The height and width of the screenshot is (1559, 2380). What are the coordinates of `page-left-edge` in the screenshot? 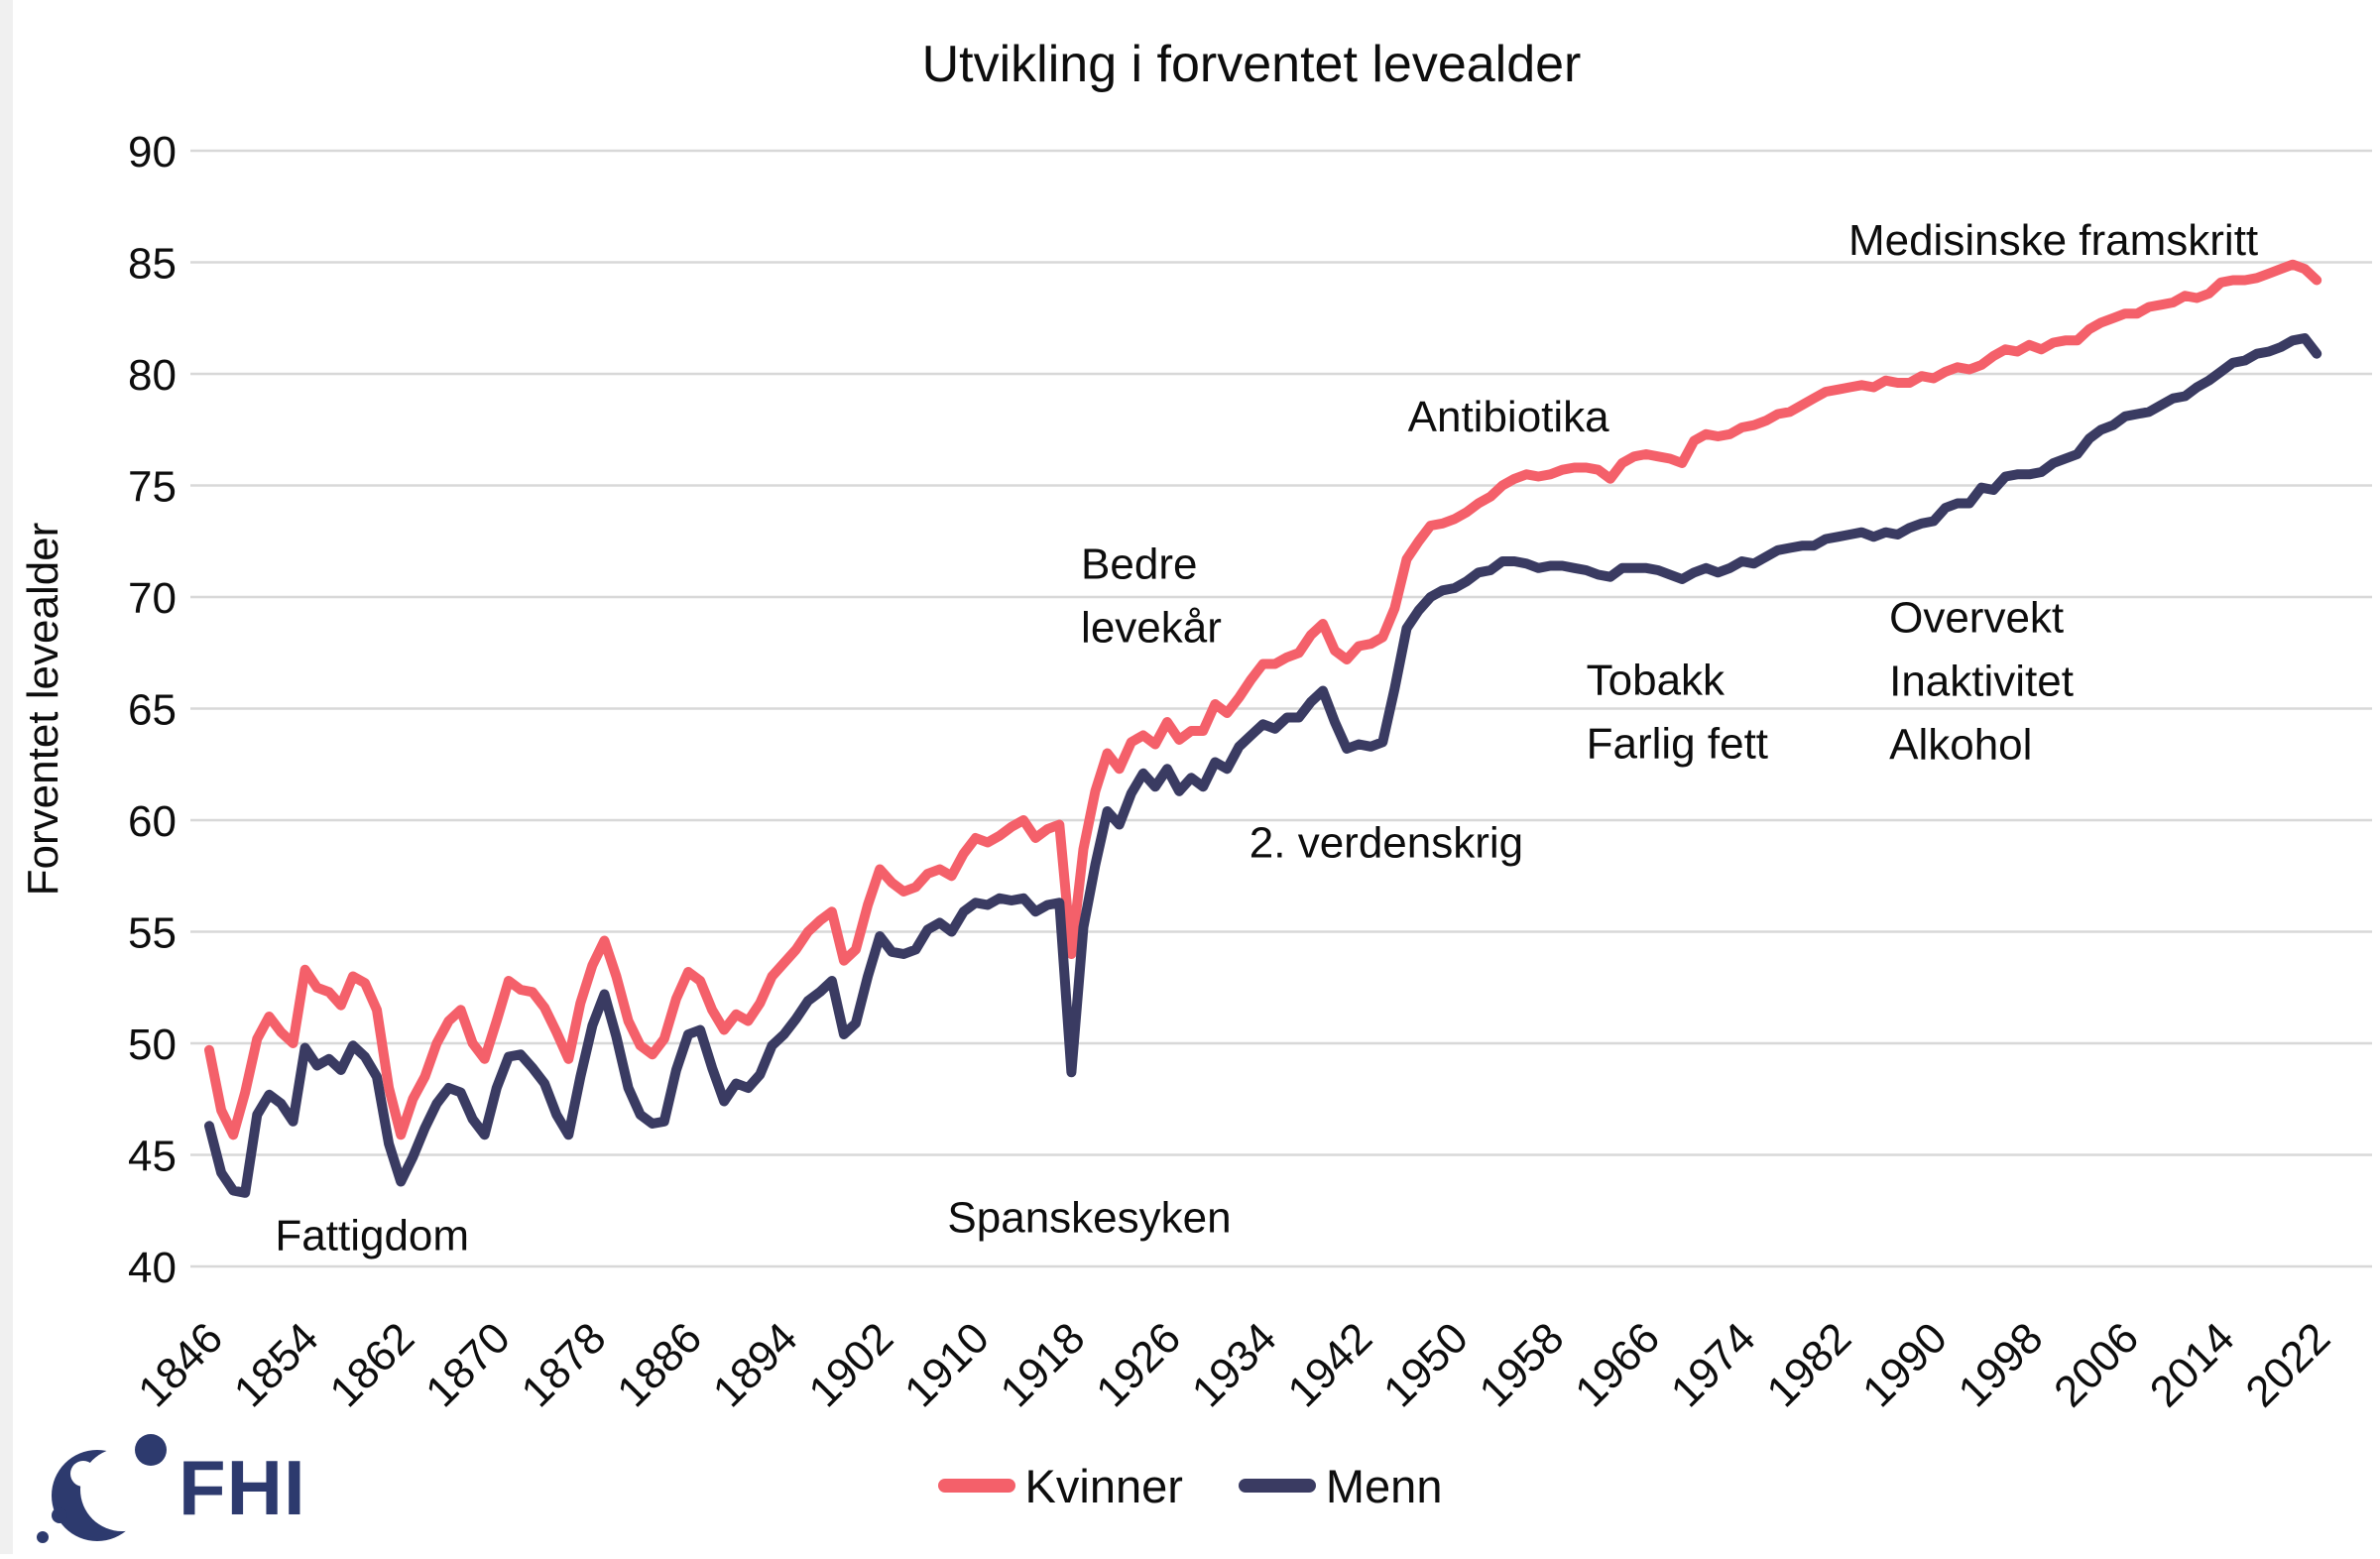 It's located at (6, 777).